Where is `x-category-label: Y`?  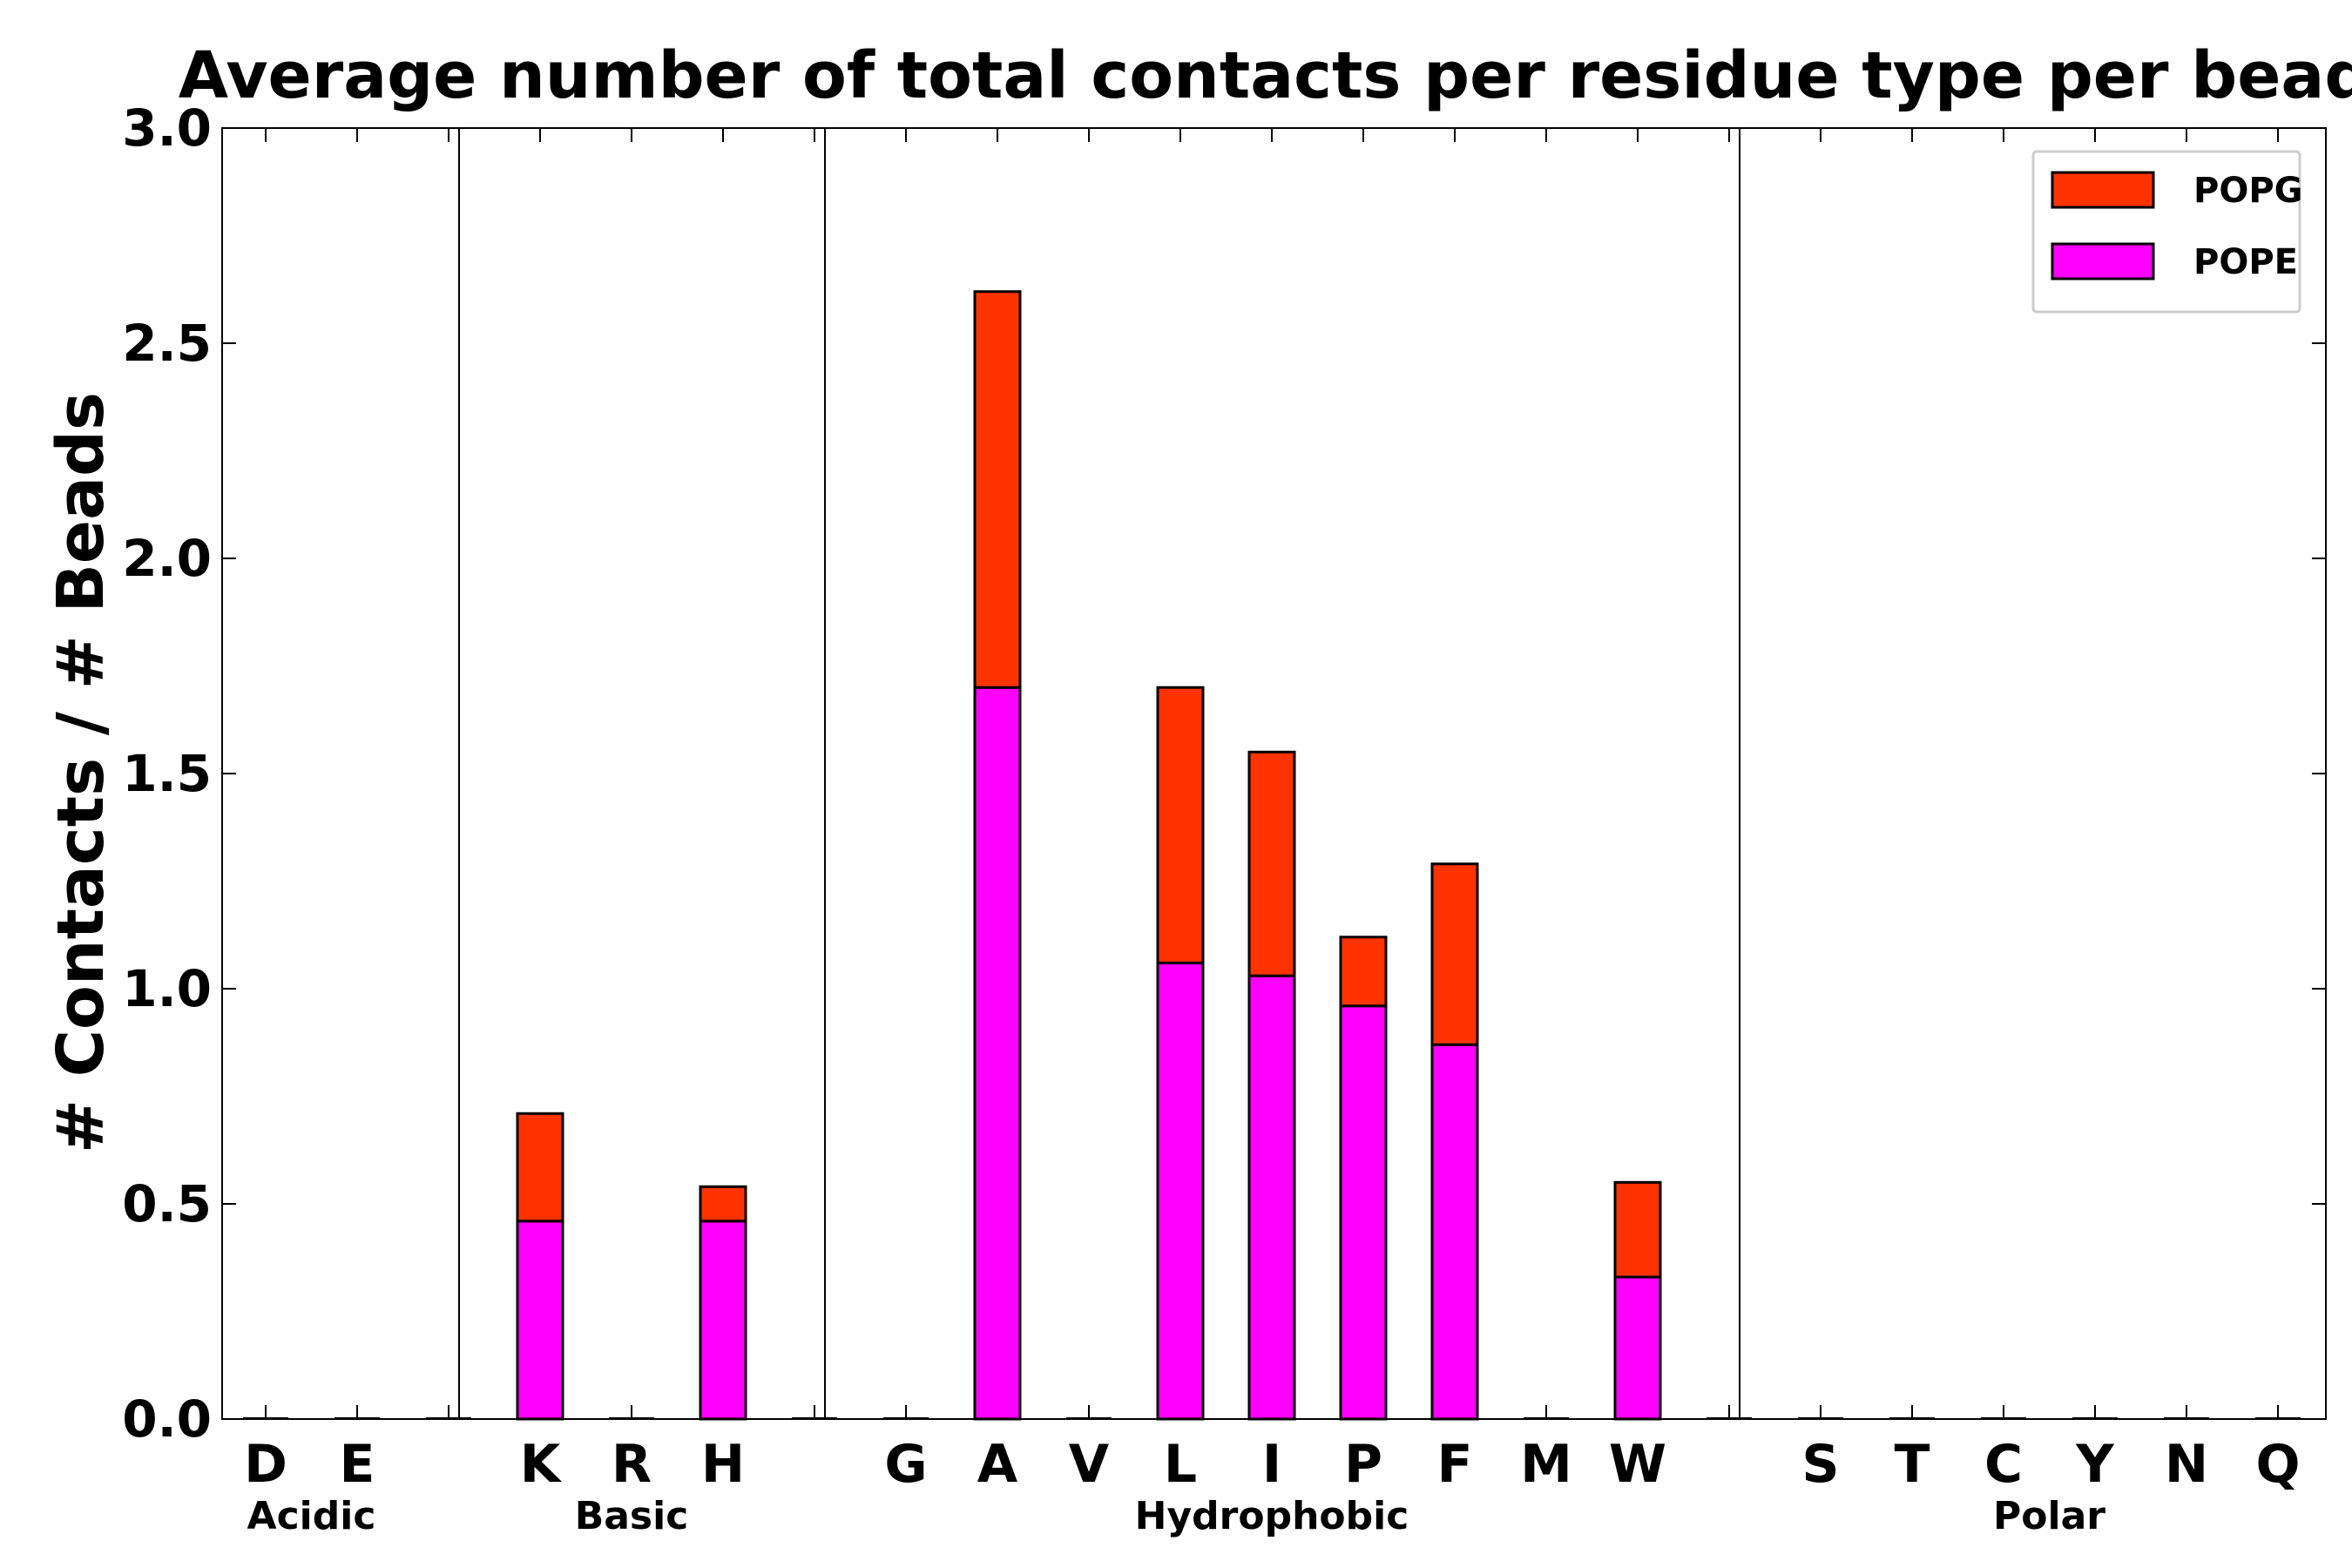
x-category-label: Y is located at coordinates (2095, 1464).